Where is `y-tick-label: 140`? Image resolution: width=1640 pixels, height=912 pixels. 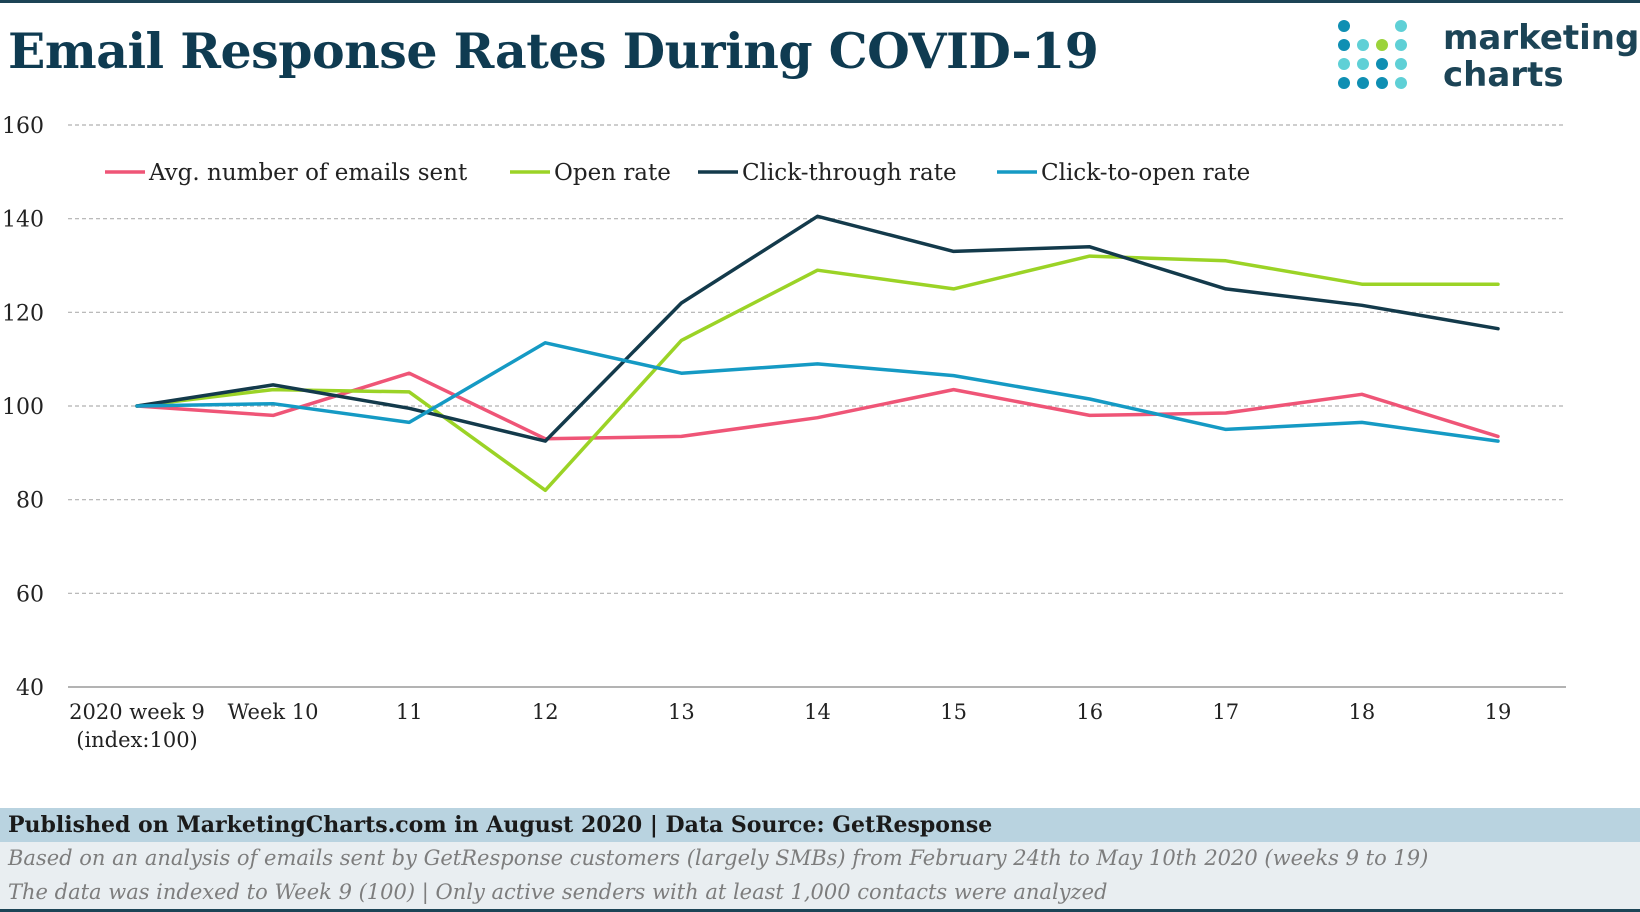
y-tick-label: 140 is located at coordinates (23, 220).